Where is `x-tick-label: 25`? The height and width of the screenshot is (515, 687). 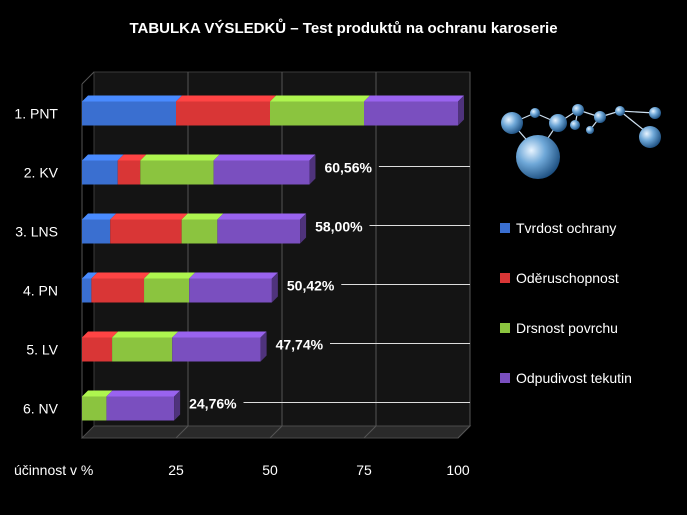
x-tick-label: 25 is located at coordinates (176, 470).